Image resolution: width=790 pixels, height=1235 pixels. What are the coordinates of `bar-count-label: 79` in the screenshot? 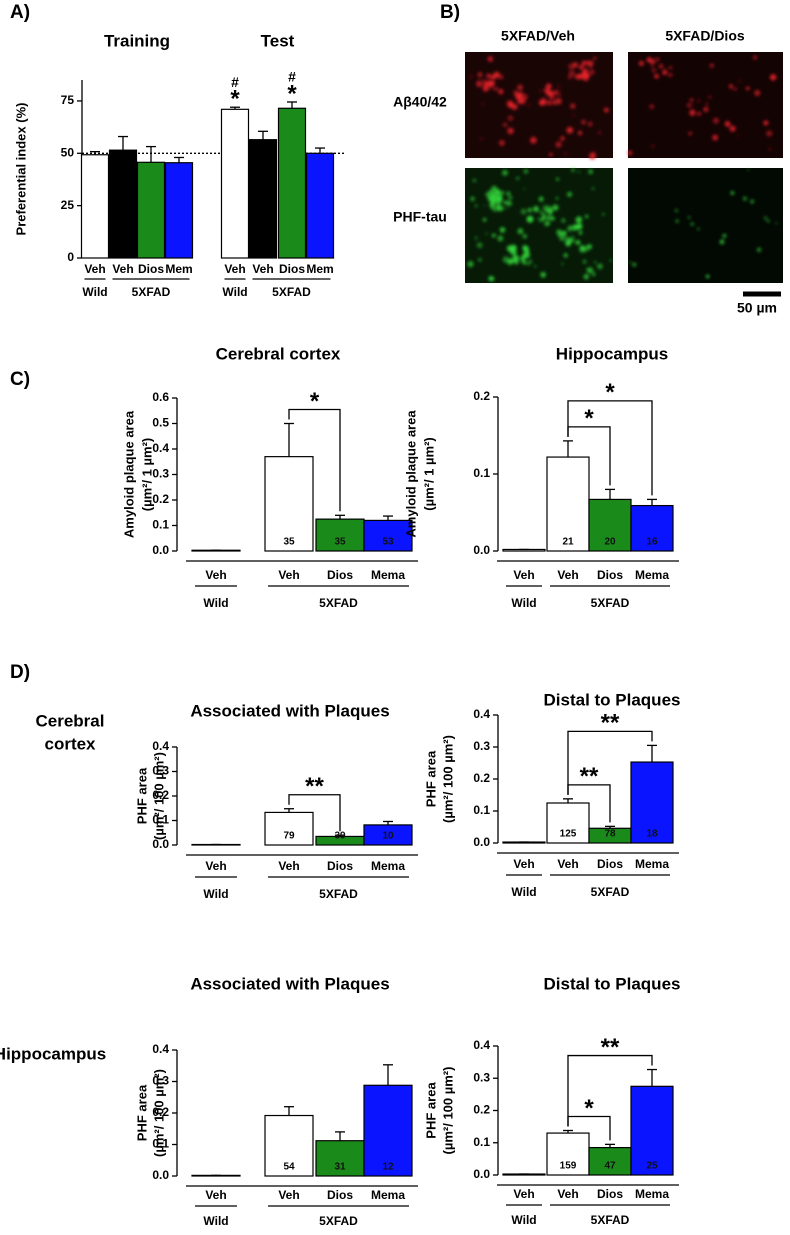 It's located at (289, 836).